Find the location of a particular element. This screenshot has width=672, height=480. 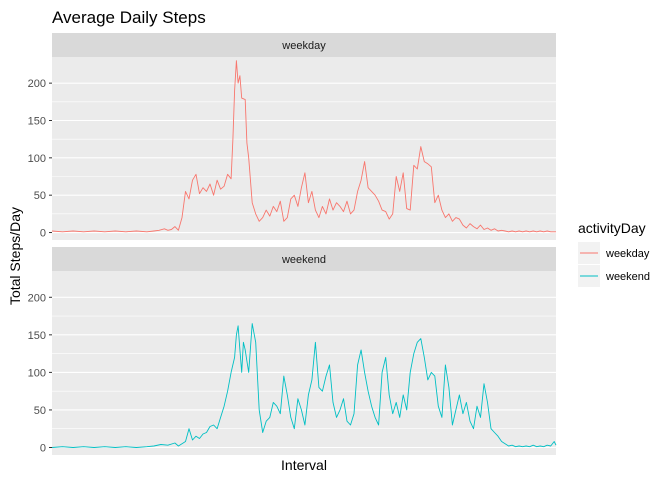

legend: activityDay weekday weekend is located at coordinates (614, 253).